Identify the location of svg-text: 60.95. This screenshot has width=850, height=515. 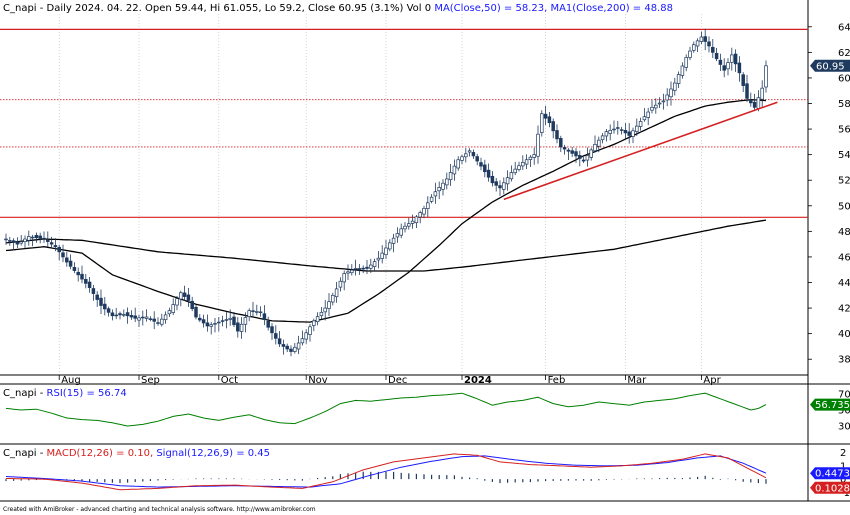
(830, 66).